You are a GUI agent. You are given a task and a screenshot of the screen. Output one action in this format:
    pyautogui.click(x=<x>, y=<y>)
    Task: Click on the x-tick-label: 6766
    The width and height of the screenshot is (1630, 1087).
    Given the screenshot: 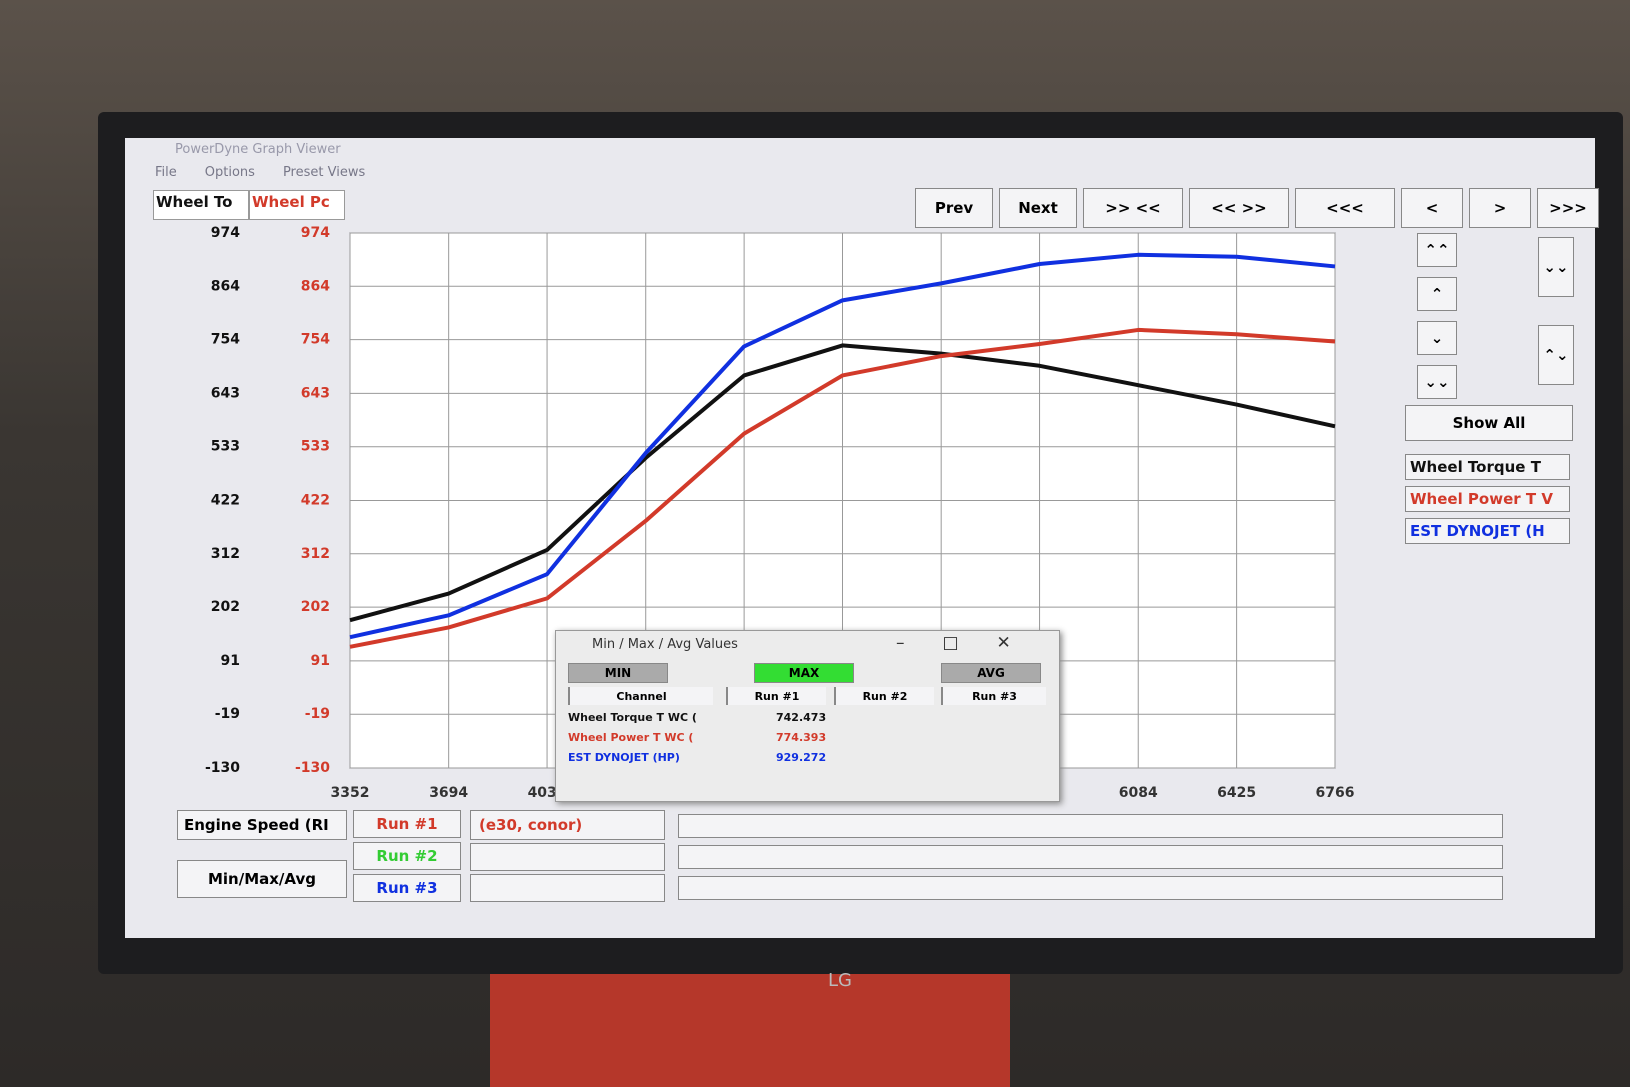 What is the action you would take?
    pyautogui.click(x=1335, y=793)
    